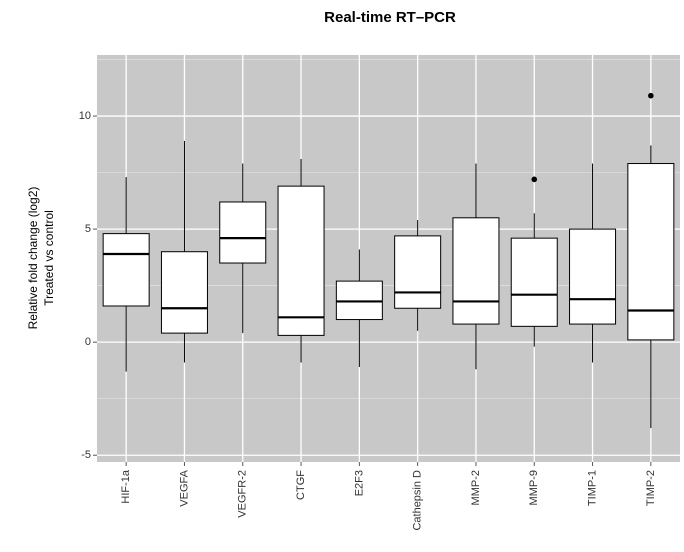 The image size is (684, 552). Describe the element at coordinates (86, 455) in the screenshot. I see `y-tick-label: -5` at that location.